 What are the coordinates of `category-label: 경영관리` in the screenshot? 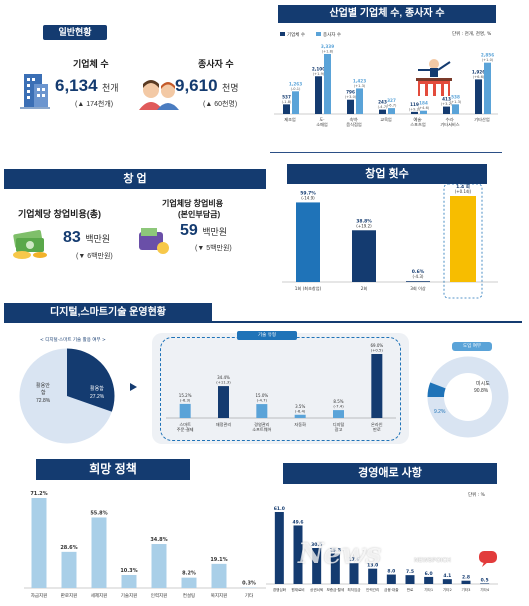 It's located at (262, 424).